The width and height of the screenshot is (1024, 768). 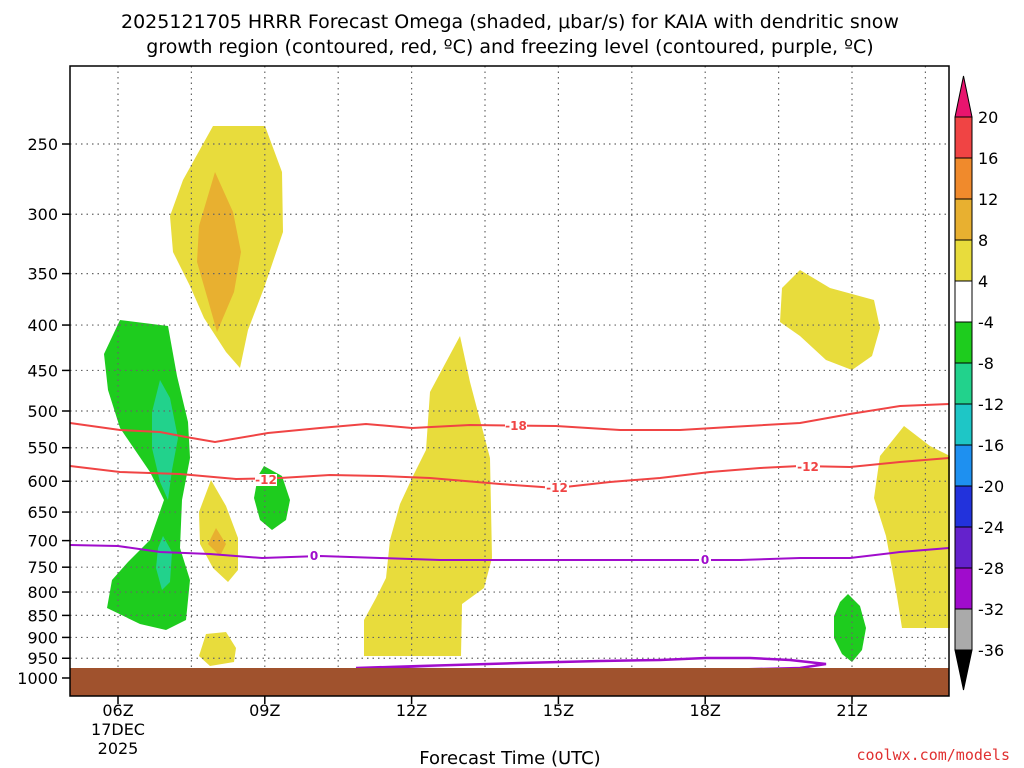 What do you see at coordinates (991, 609) in the screenshot?
I see `colorbar-label--32: -32` at bounding box center [991, 609].